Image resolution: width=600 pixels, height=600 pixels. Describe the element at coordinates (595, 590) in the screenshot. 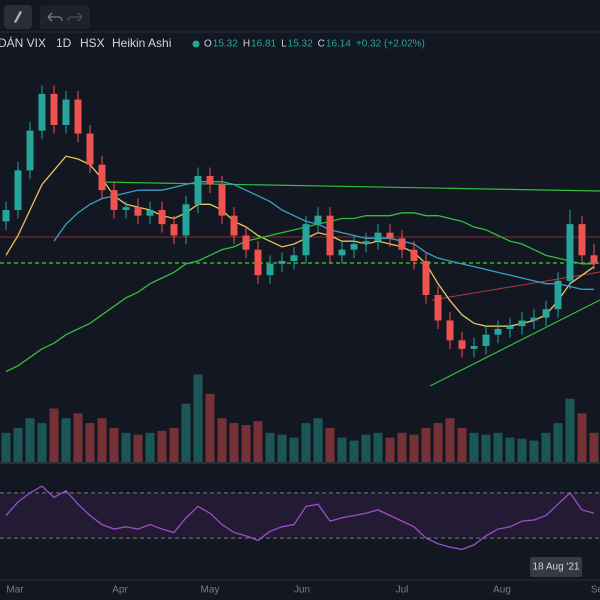

I see `time-label: Se` at that location.